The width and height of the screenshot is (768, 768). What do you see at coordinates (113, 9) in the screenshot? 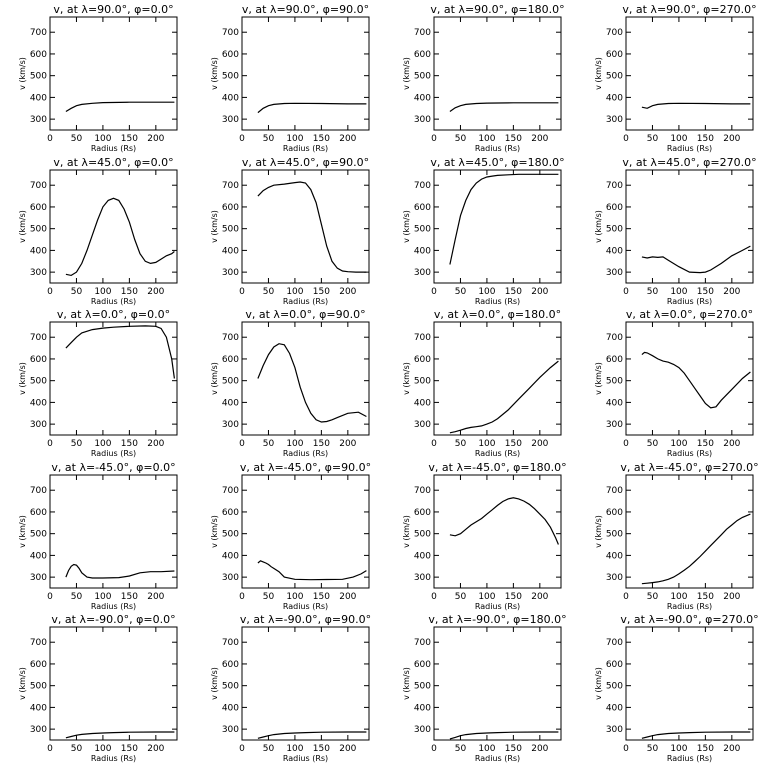
I see `panel-title: v, at λ=90.0°, φ=0.0°` at bounding box center [113, 9].